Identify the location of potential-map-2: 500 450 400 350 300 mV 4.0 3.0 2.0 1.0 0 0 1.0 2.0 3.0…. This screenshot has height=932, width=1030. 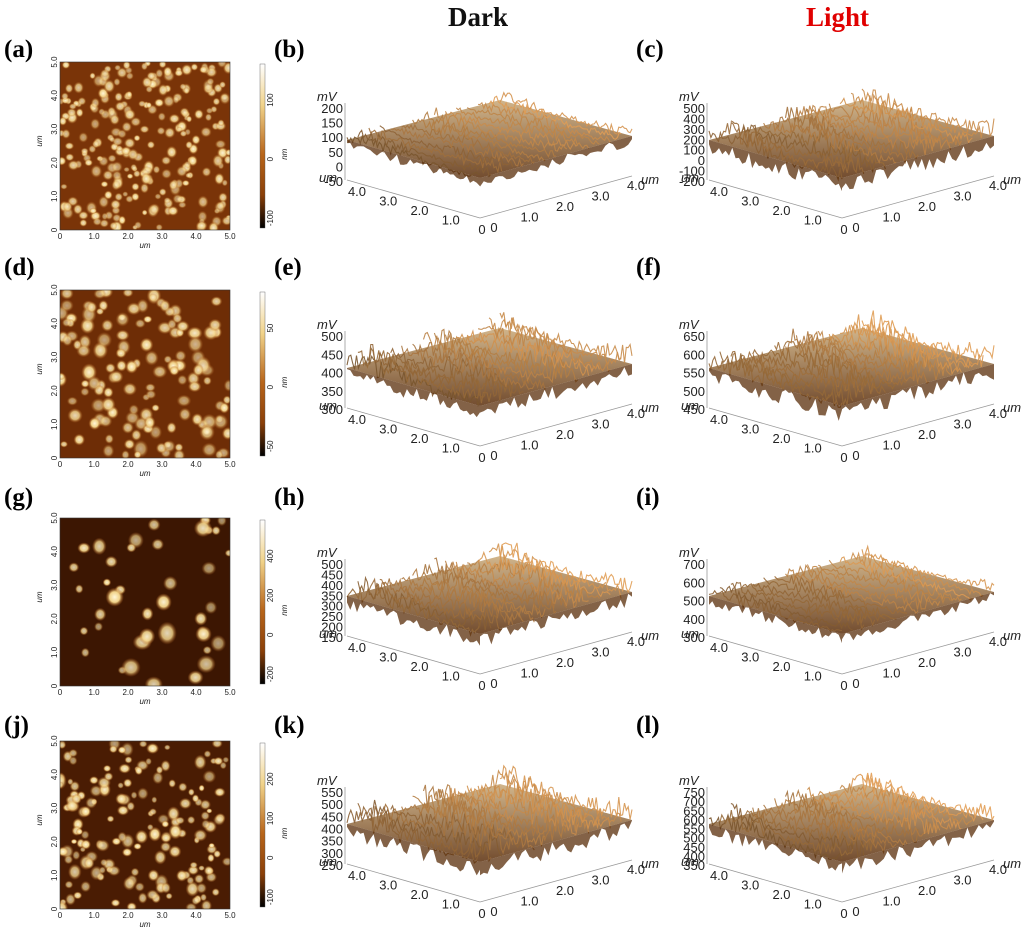
(488, 388).